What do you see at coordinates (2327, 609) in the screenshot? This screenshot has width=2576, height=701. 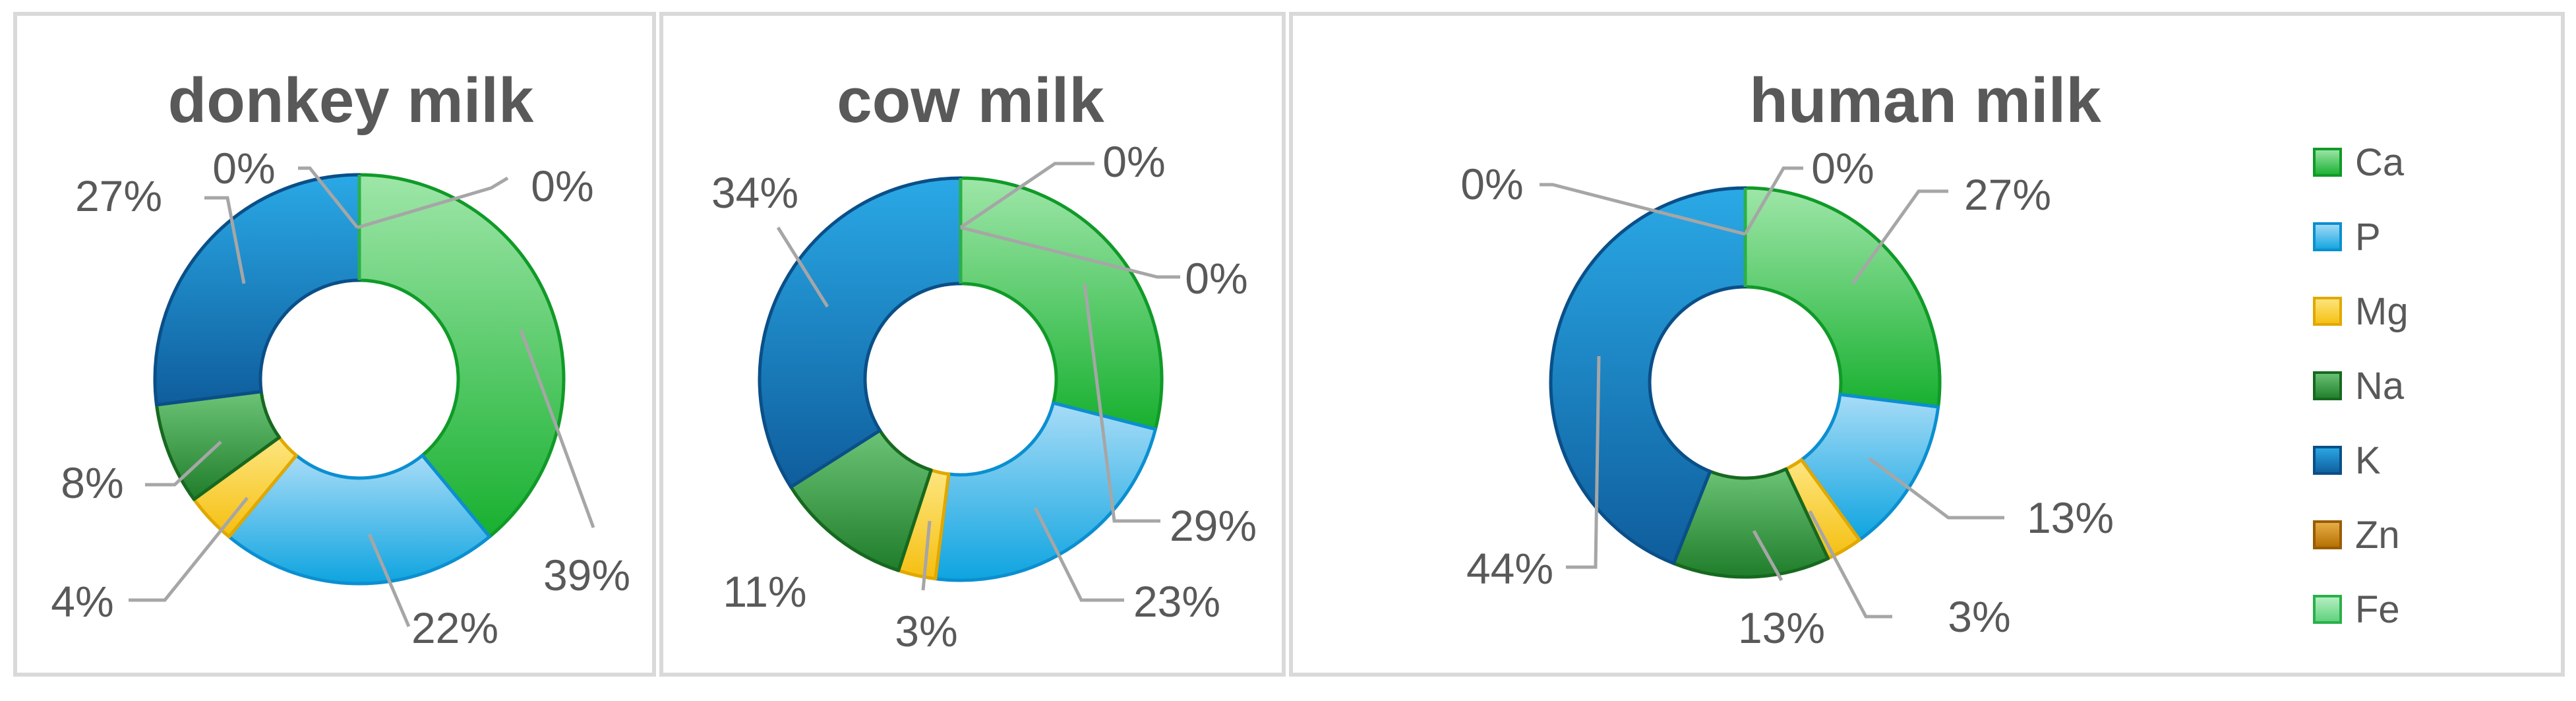 I see `legend-swatch-fe` at bounding box center [2327, 609].